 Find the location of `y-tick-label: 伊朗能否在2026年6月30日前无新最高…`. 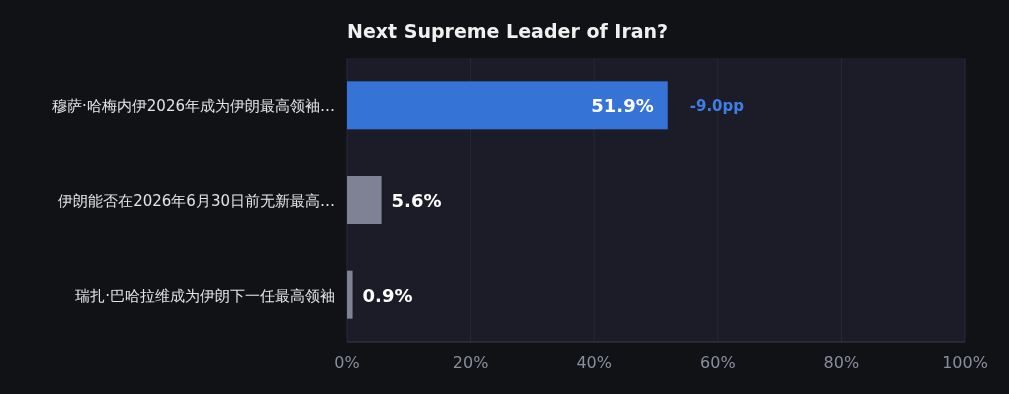

y-tick-label: 伊朗能否在2026年6月30日前无新最高… is located at coordinates (196, 201).